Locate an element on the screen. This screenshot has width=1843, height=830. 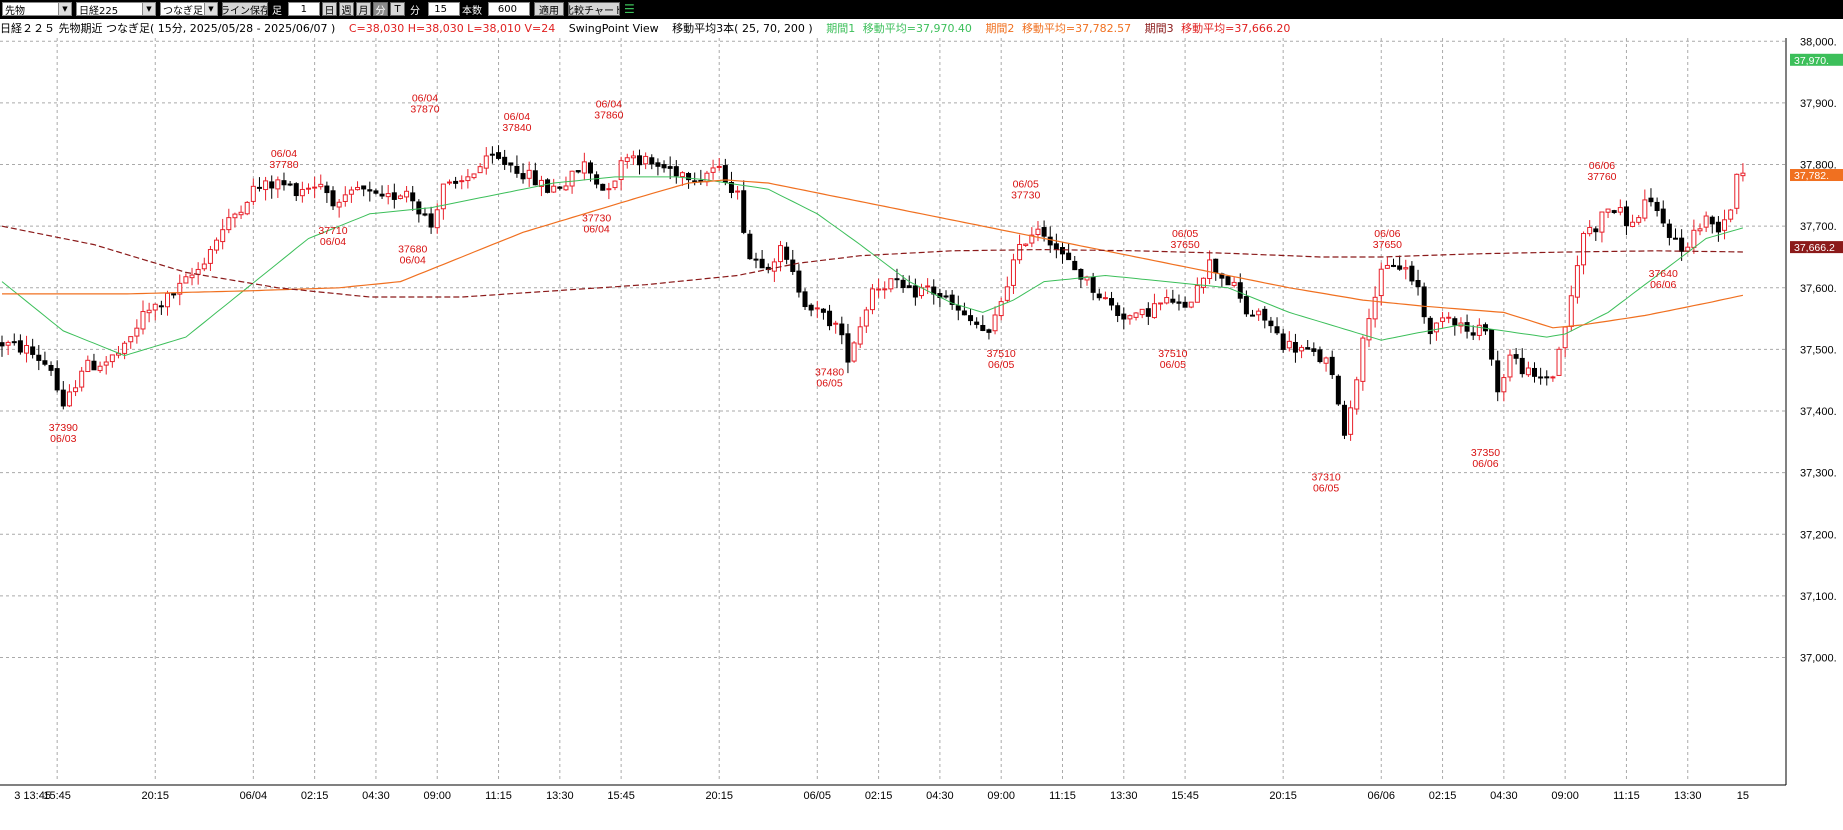
line-save-button: ライン保存 is located at coordinates (245, 9).